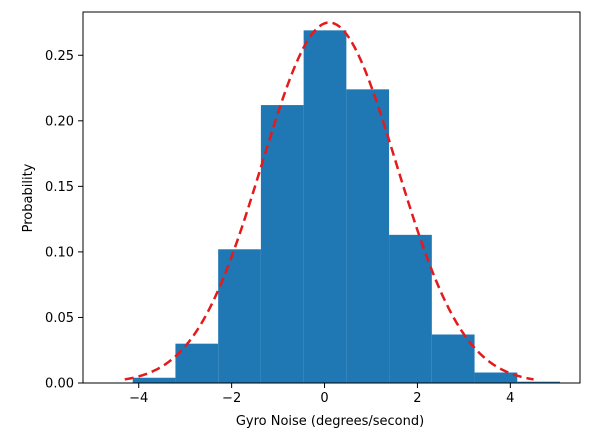  I want to click on x-axis-ticks: −4 −2 0 2 4, so click(321, 394).